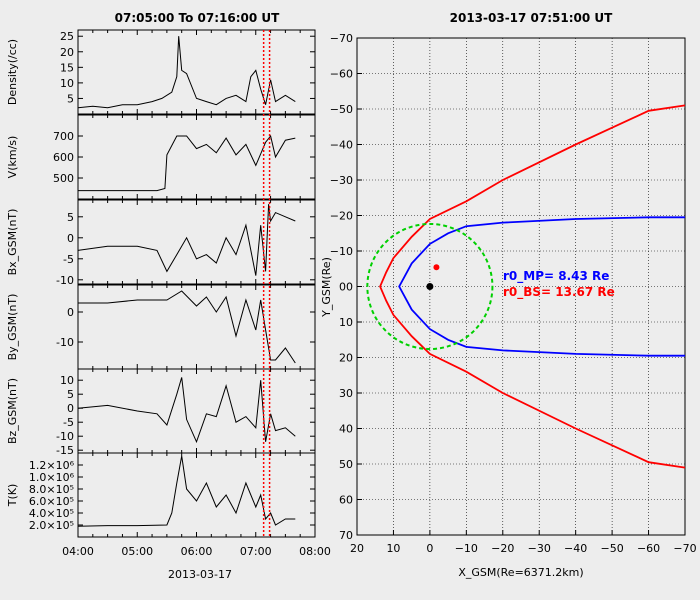 This screenshot has height=600, width=700. I want to click on y-tick-label: 25, so click(67, 36).